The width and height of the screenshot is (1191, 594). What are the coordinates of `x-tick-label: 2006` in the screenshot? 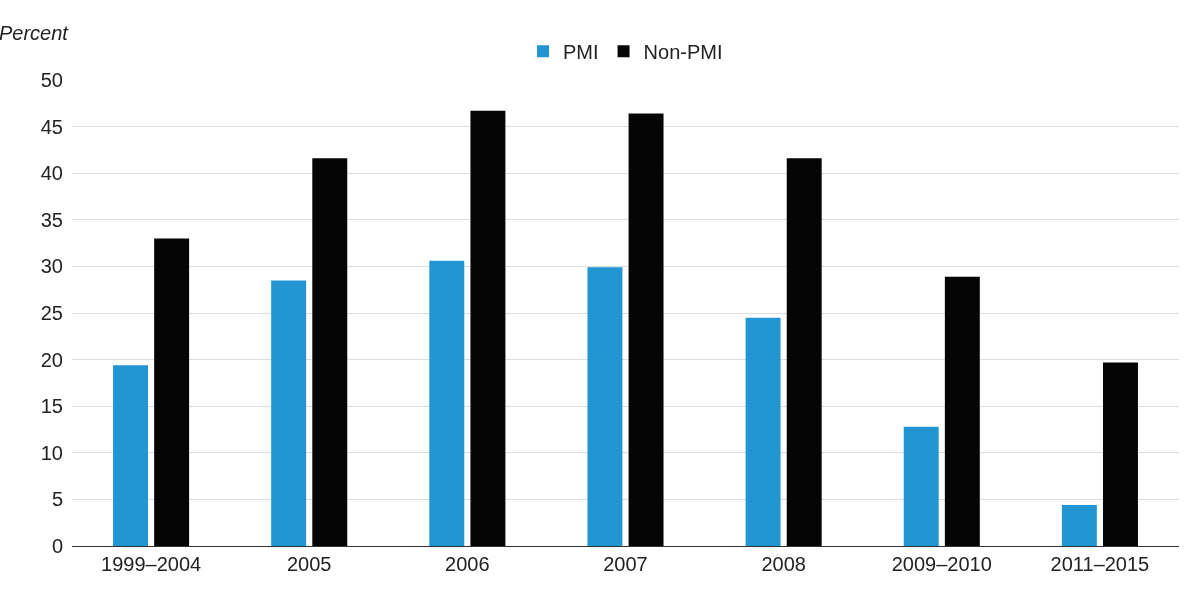 It's located at (467, 564).